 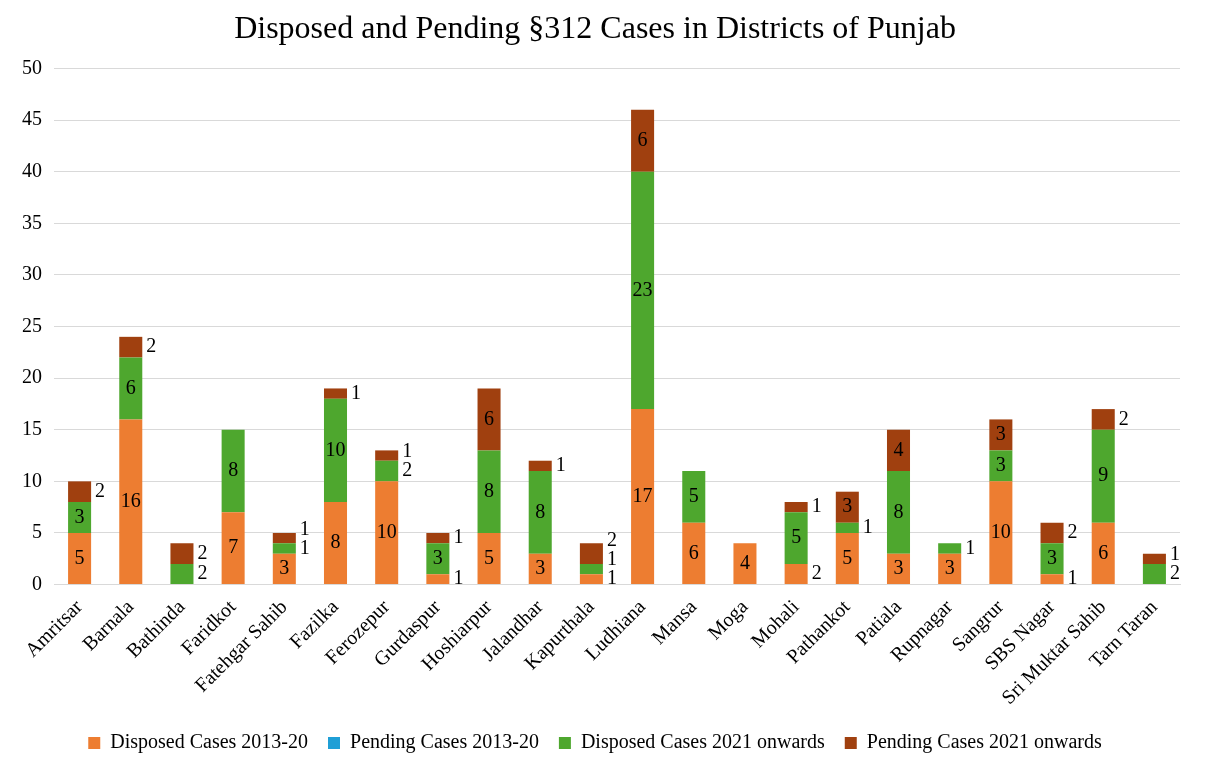 I want to click on y-tick-label: 15, so click(x=32, y=428).